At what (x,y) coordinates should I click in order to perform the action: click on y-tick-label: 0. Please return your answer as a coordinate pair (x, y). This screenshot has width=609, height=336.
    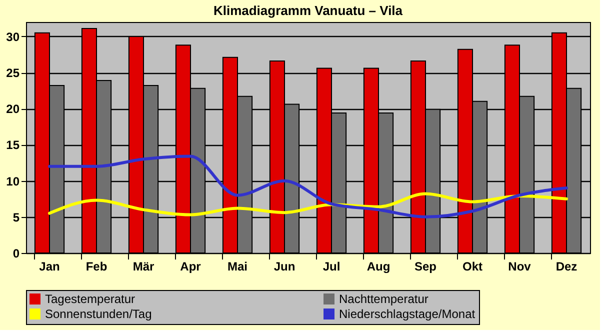
    Looking at the image, I should click on (16, 253).